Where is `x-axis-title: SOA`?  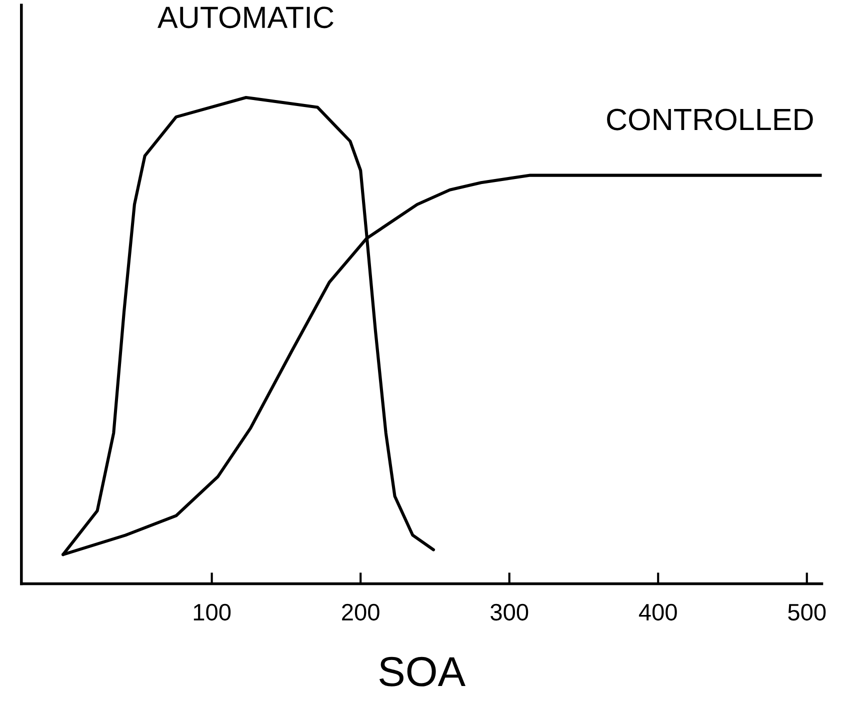 x-axis-title: SOA is located at coordinates (422, 671).